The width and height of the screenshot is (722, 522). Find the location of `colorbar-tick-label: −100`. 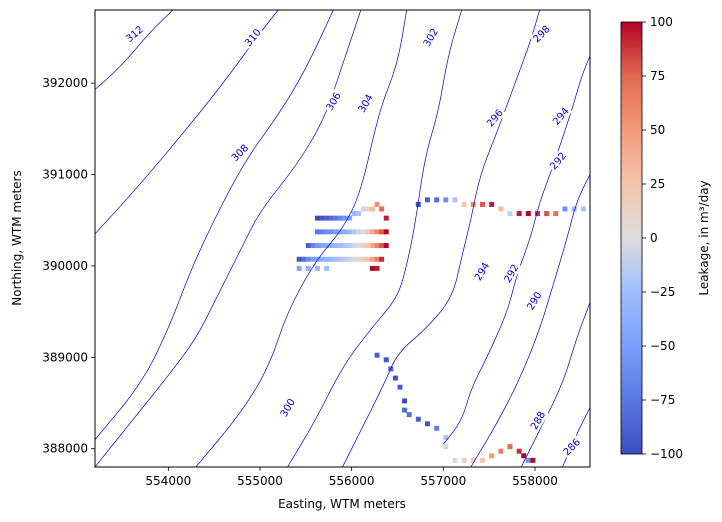

colorbar-tick-label: −100 is located at coordinates (666, 454).